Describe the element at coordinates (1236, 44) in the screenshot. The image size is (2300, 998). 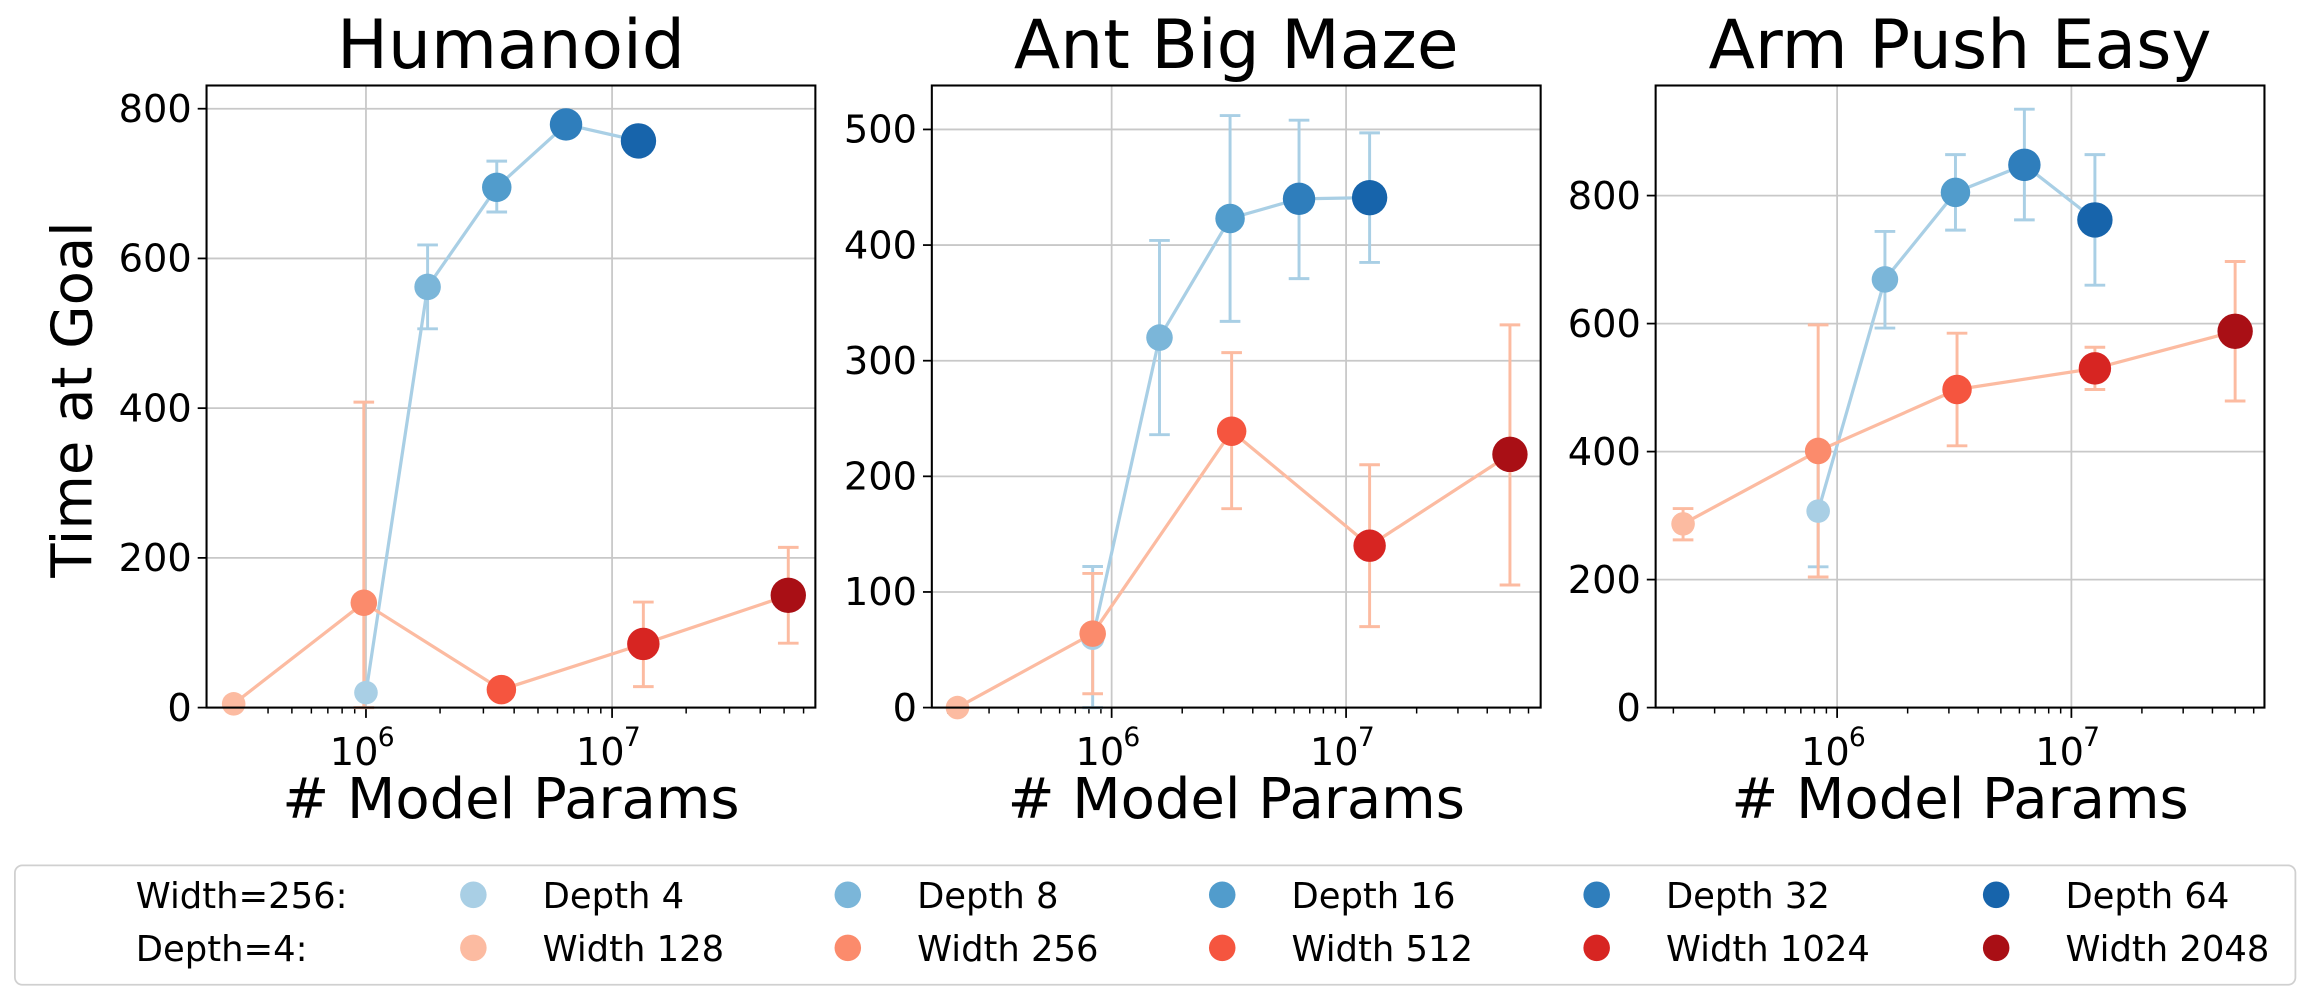
I see `panel-title: Ant Big Maze` at that location.